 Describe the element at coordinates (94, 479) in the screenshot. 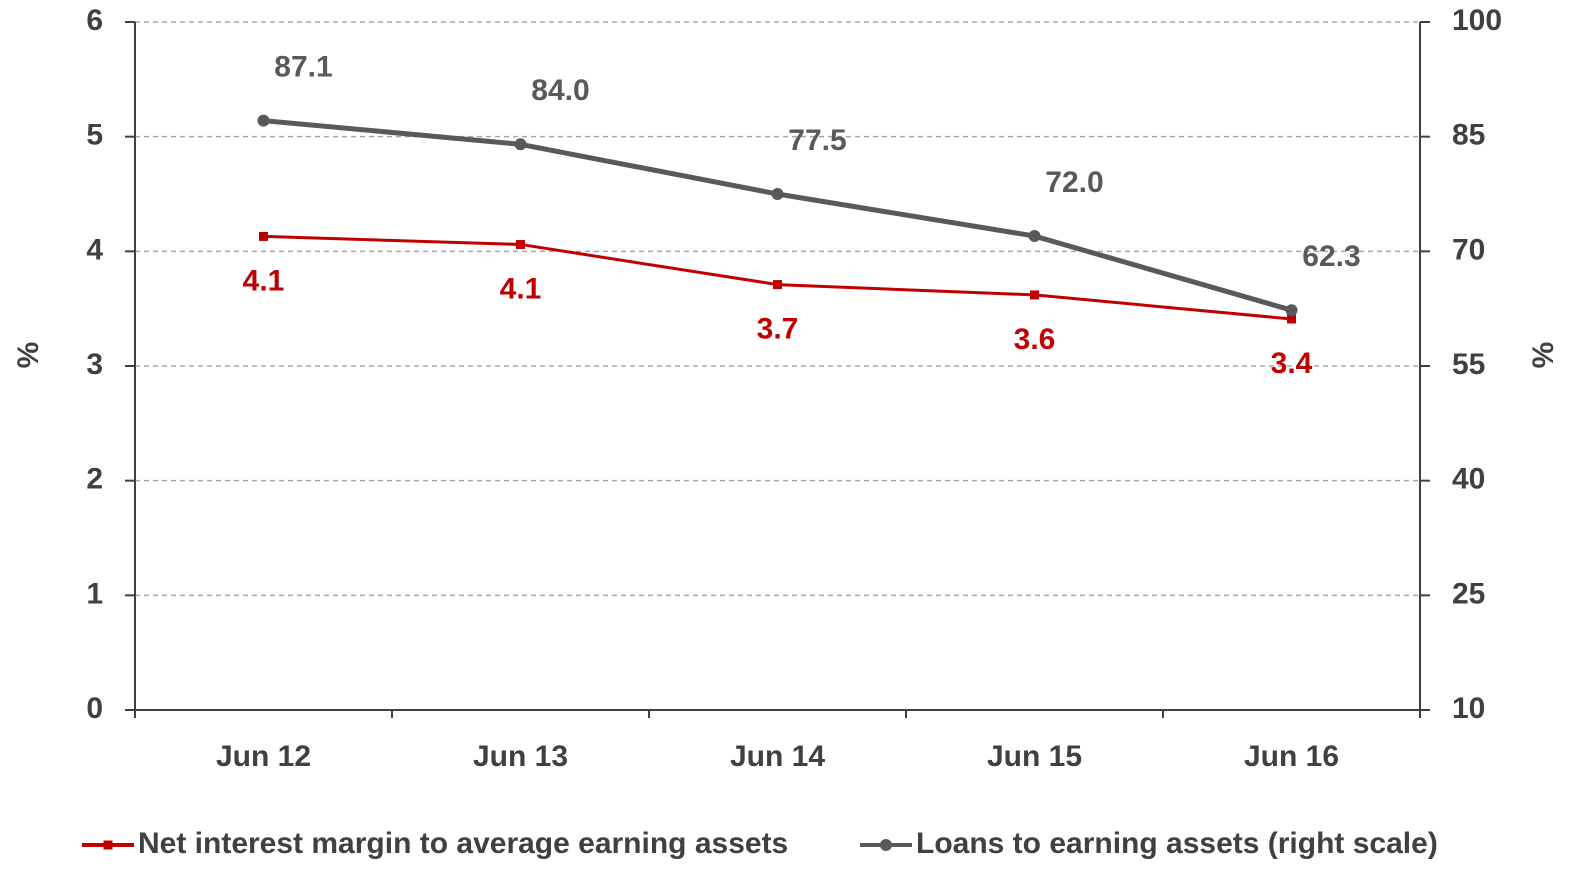

I see `y-tick-label: 2` at that location.